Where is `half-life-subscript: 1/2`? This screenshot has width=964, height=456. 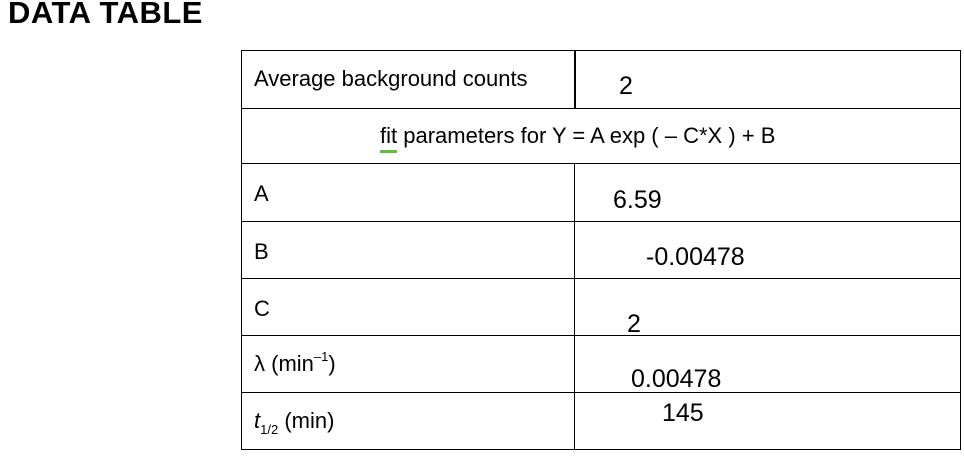
half-life-subscript: 1/2 is located at coordinates (269, 429).